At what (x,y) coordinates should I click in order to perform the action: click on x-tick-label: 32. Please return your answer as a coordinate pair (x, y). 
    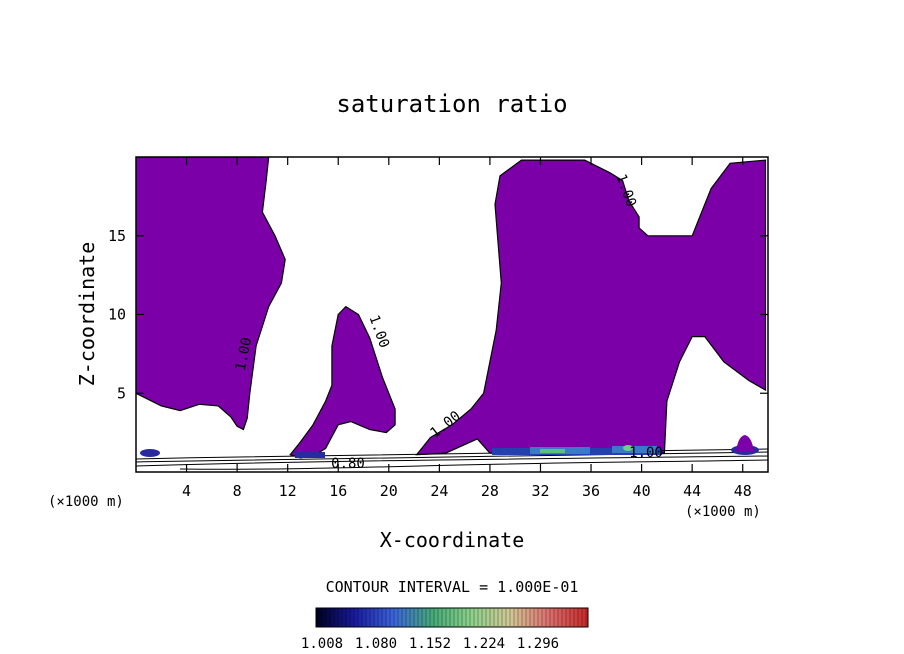
    Looking at the image, I should click on (540, 491).